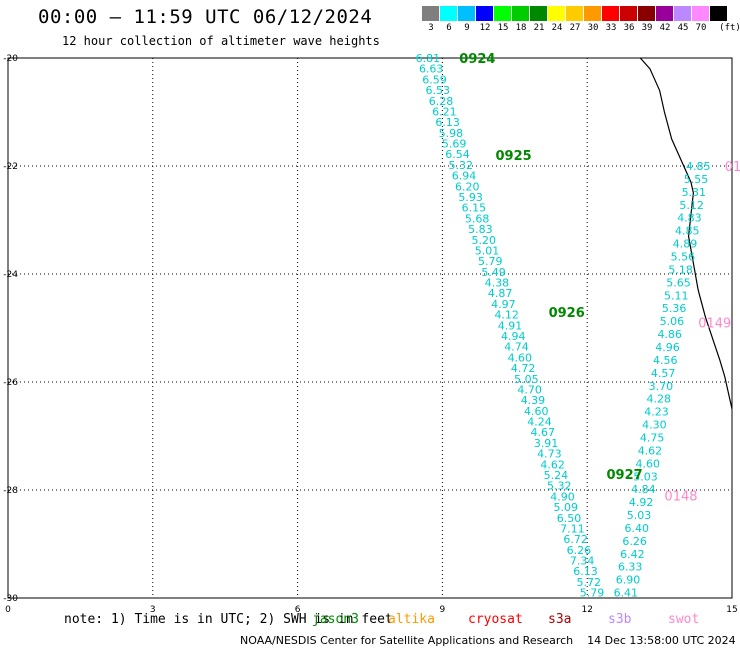 This screenshot has height=650, width=740. Describe the element at coordinates (477, 59) in the screenshot. I see `pass-time-label: 0924` at that location.